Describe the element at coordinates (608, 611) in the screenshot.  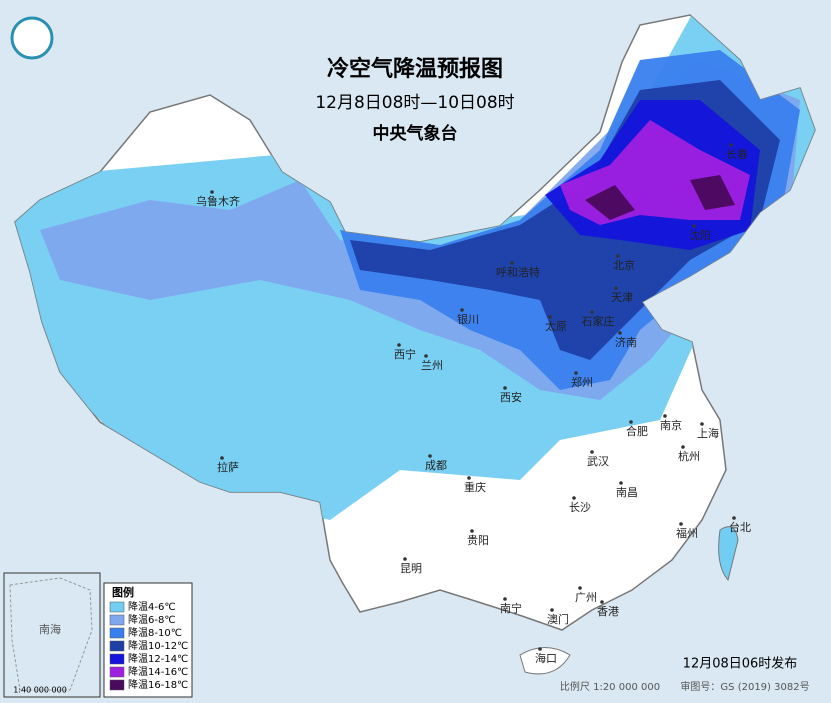
I see `city-label: 香港` at that location.